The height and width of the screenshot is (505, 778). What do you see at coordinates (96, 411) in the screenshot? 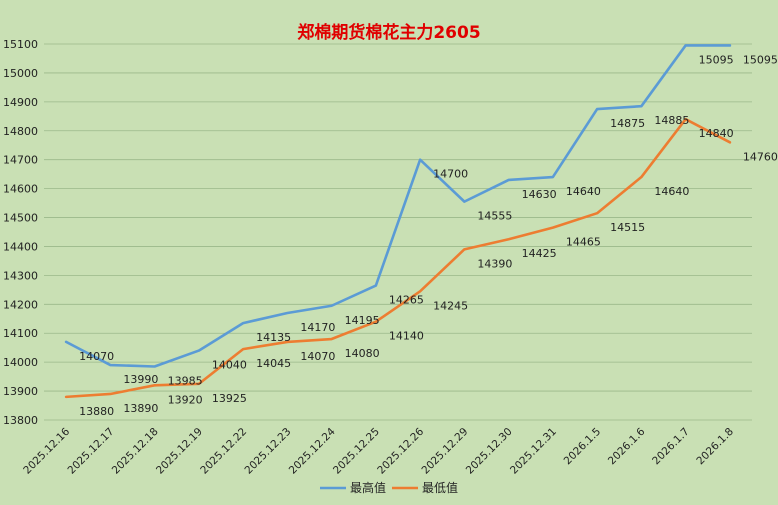
I see `data-label: 13880` at bounding box center [96, 411].